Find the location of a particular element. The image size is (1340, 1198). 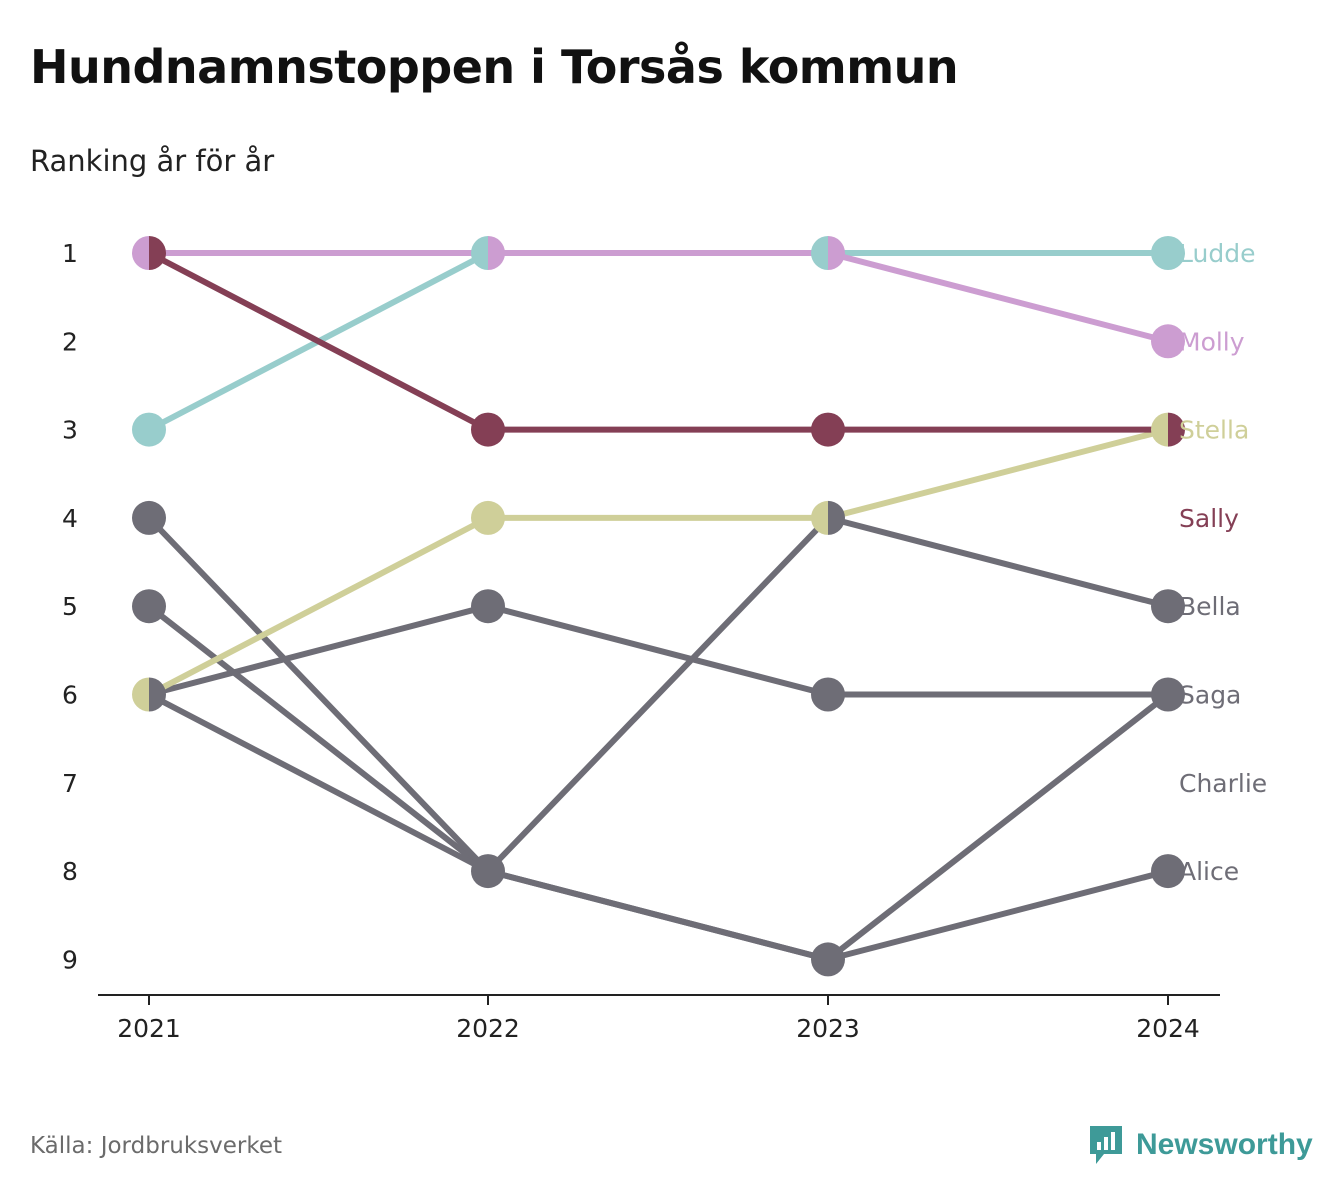

y-tick-label: 6 is located at coordinates (70, 695).